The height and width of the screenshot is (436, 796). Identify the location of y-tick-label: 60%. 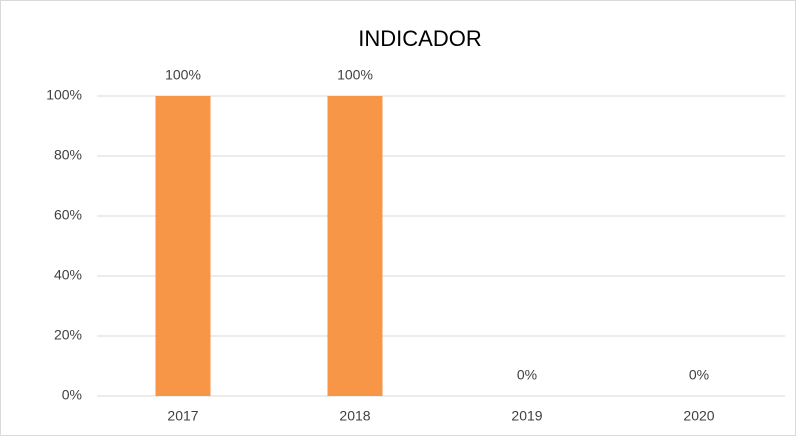
(68, 215).